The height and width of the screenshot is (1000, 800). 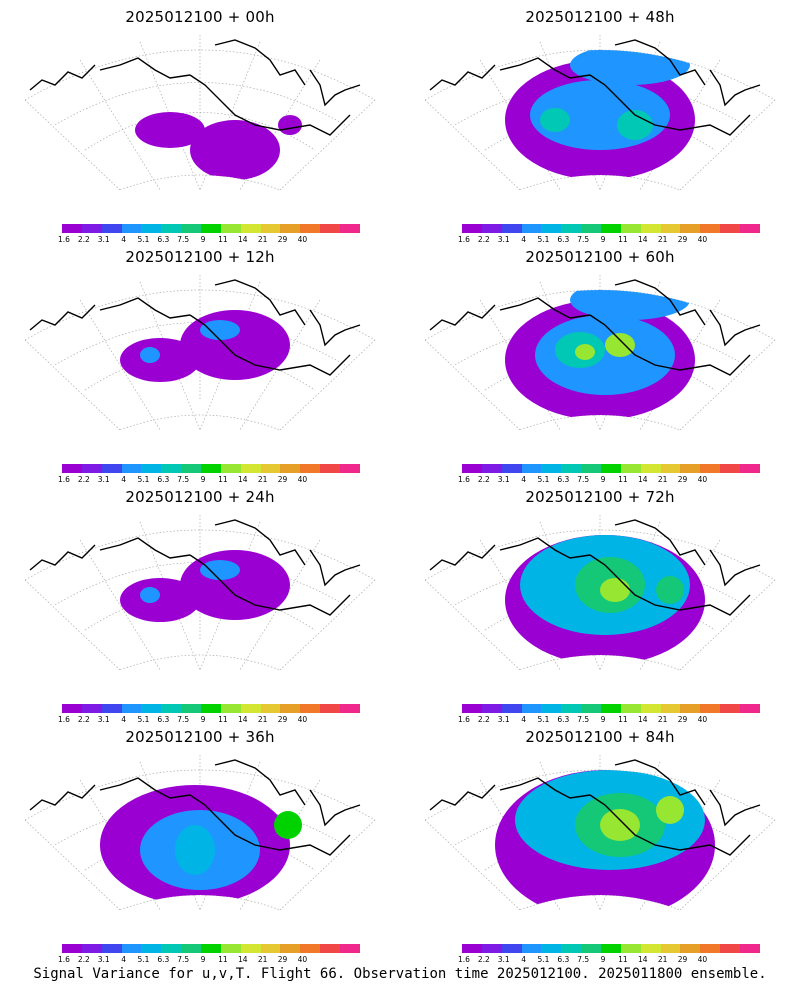 What do you see at coordinates (223, 719) in the screenshot?
I see `colorbar-tick-label: 11` at bounding box center [223, 719].